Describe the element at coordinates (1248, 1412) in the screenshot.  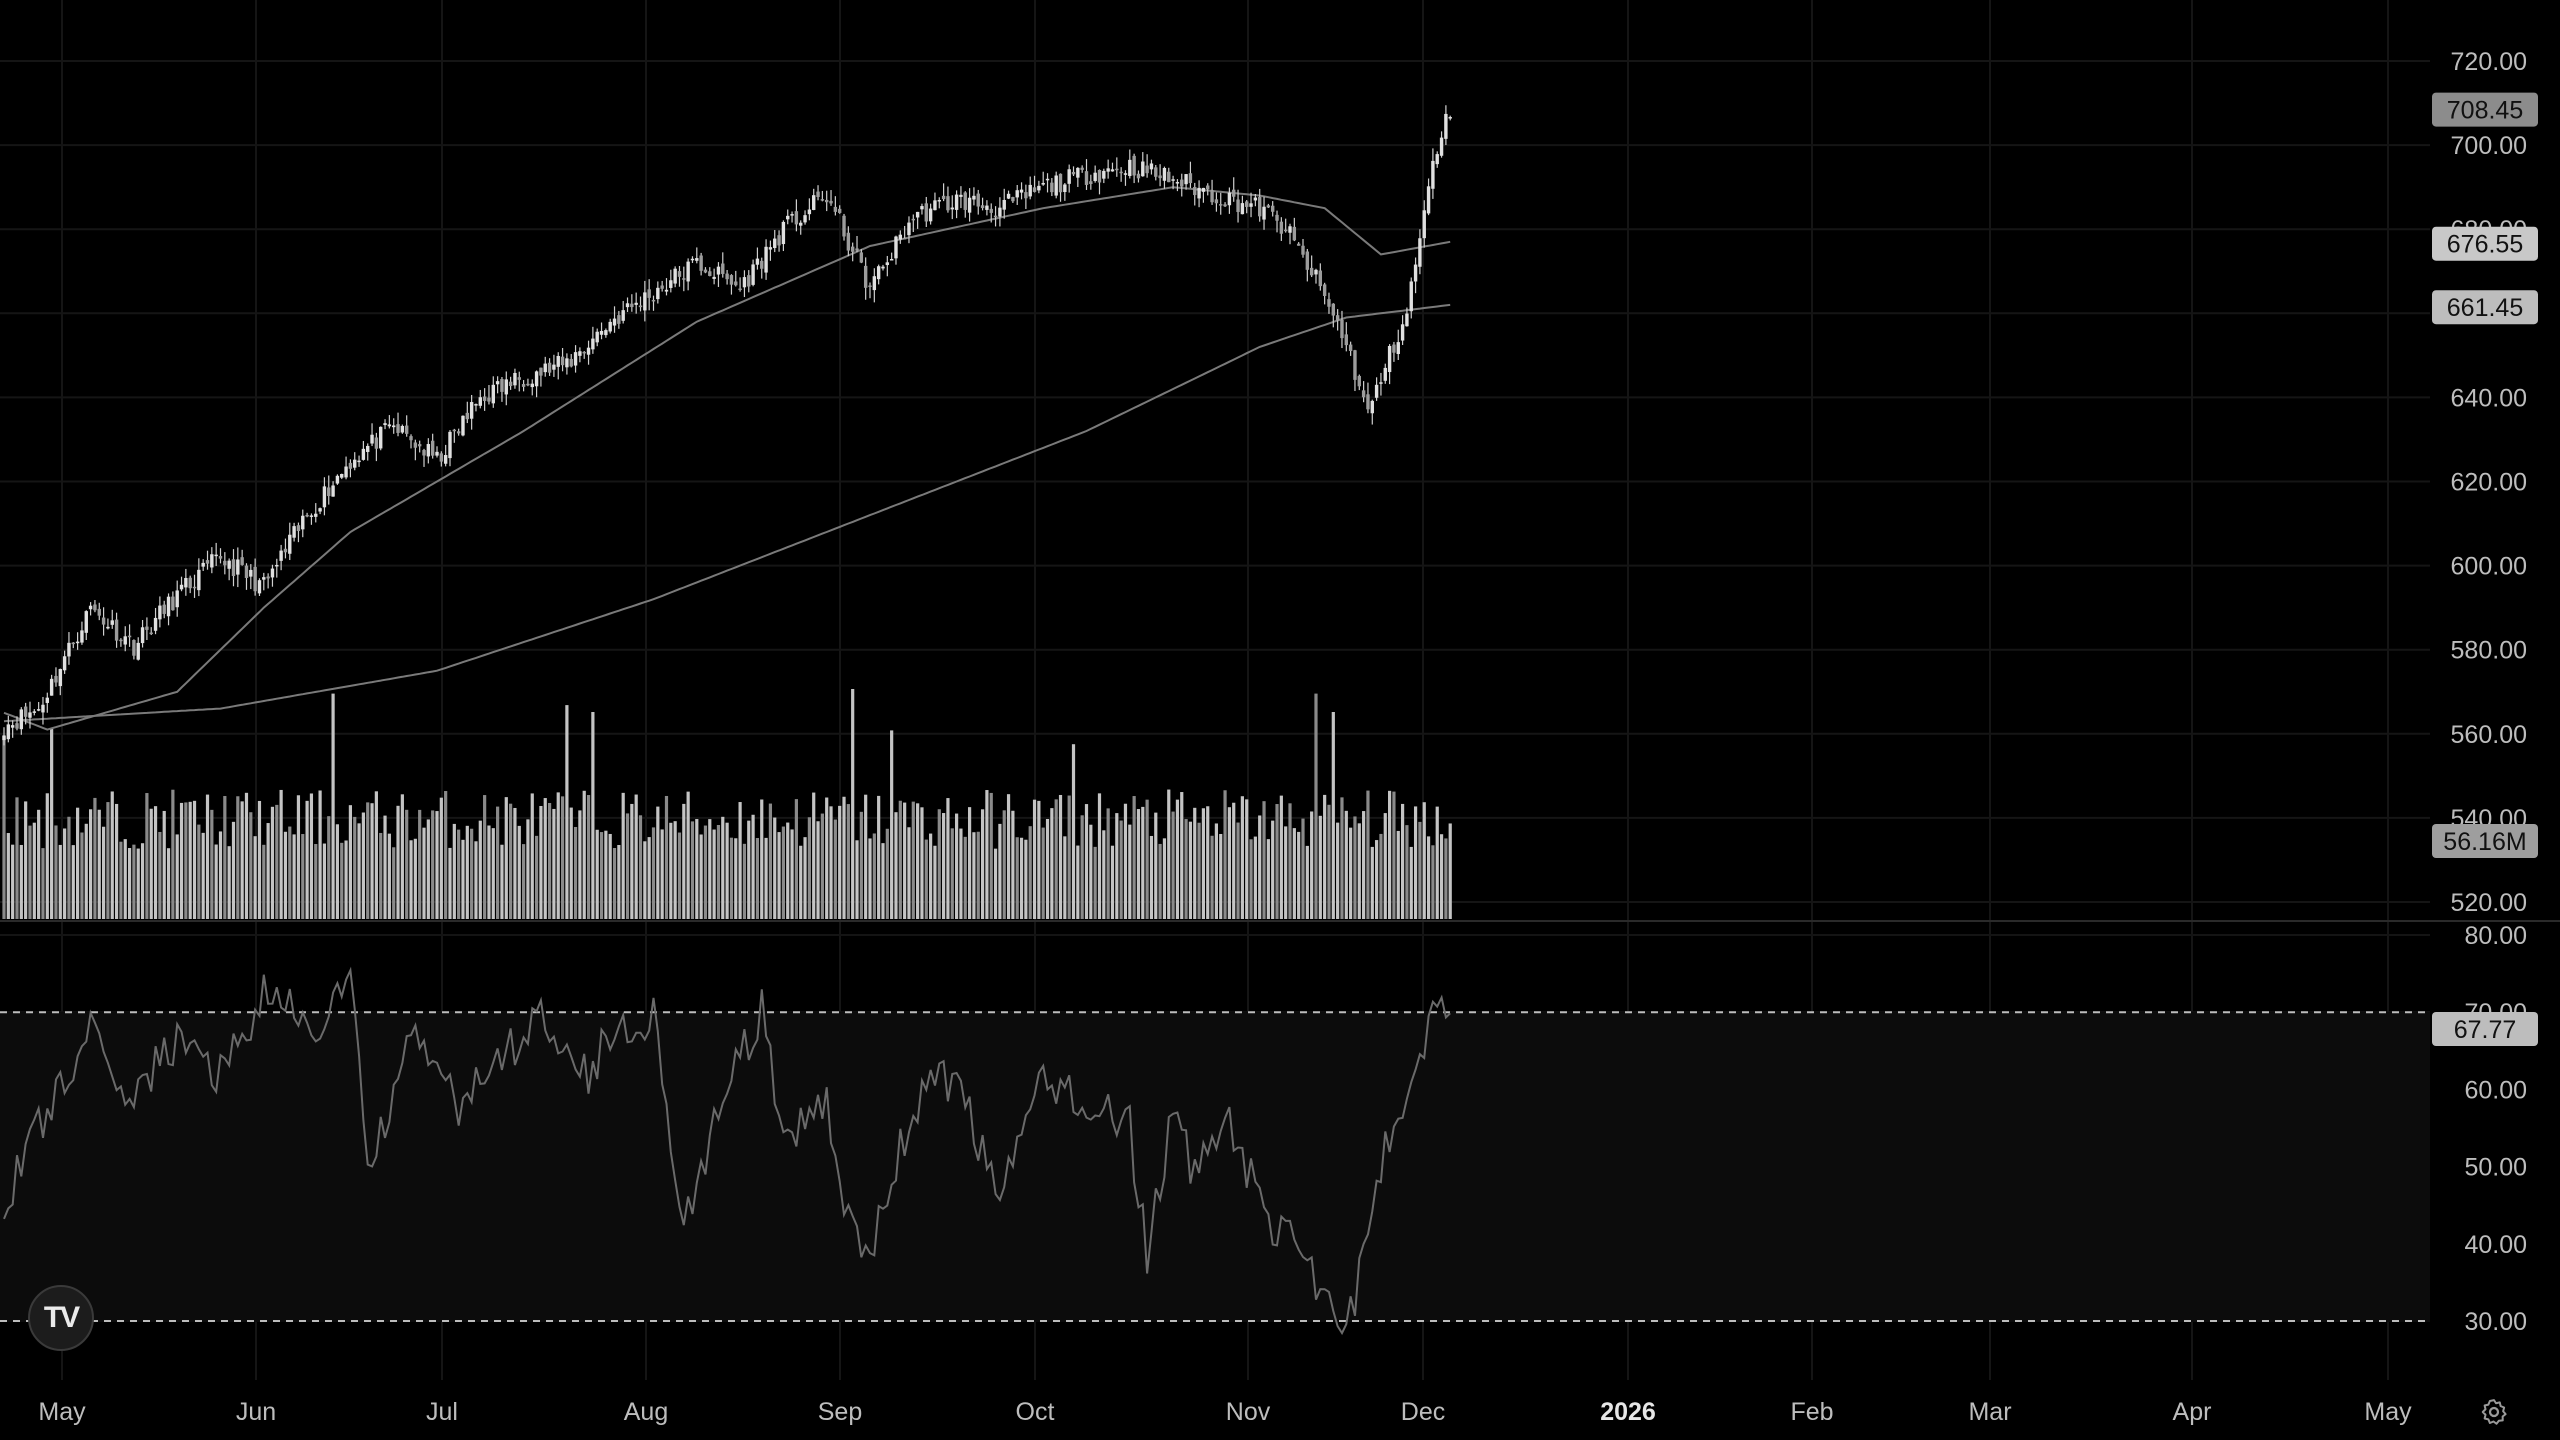
I see `time-tick-label: Nov` at that location.